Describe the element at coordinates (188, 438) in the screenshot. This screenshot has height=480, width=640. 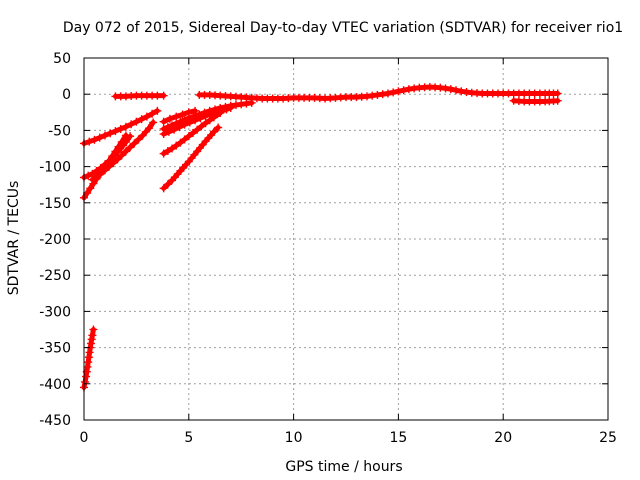
I see `x-tick-label: 5` at that location.